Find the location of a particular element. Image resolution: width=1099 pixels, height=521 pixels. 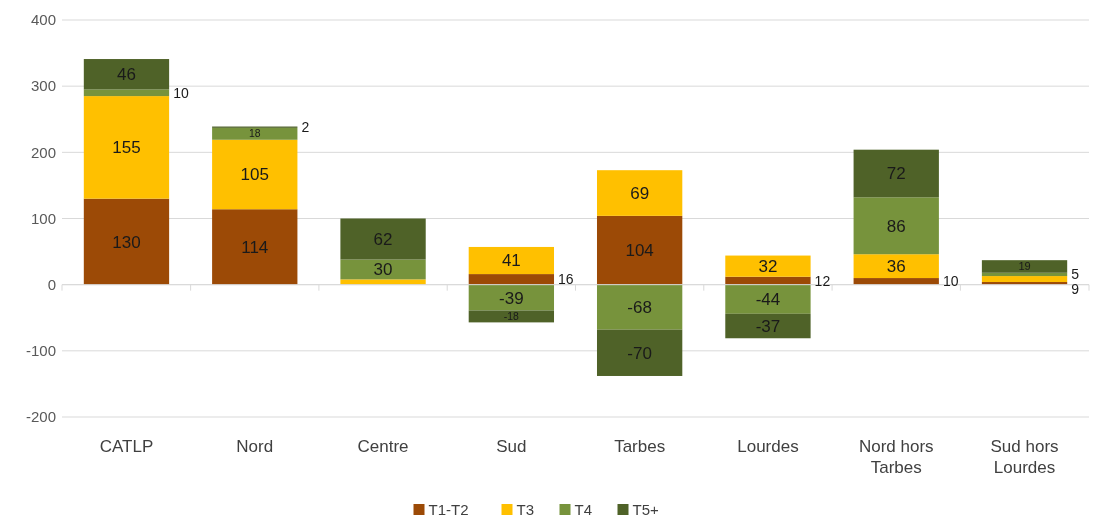

data-label: 36 is located at coordinates (896, 267).